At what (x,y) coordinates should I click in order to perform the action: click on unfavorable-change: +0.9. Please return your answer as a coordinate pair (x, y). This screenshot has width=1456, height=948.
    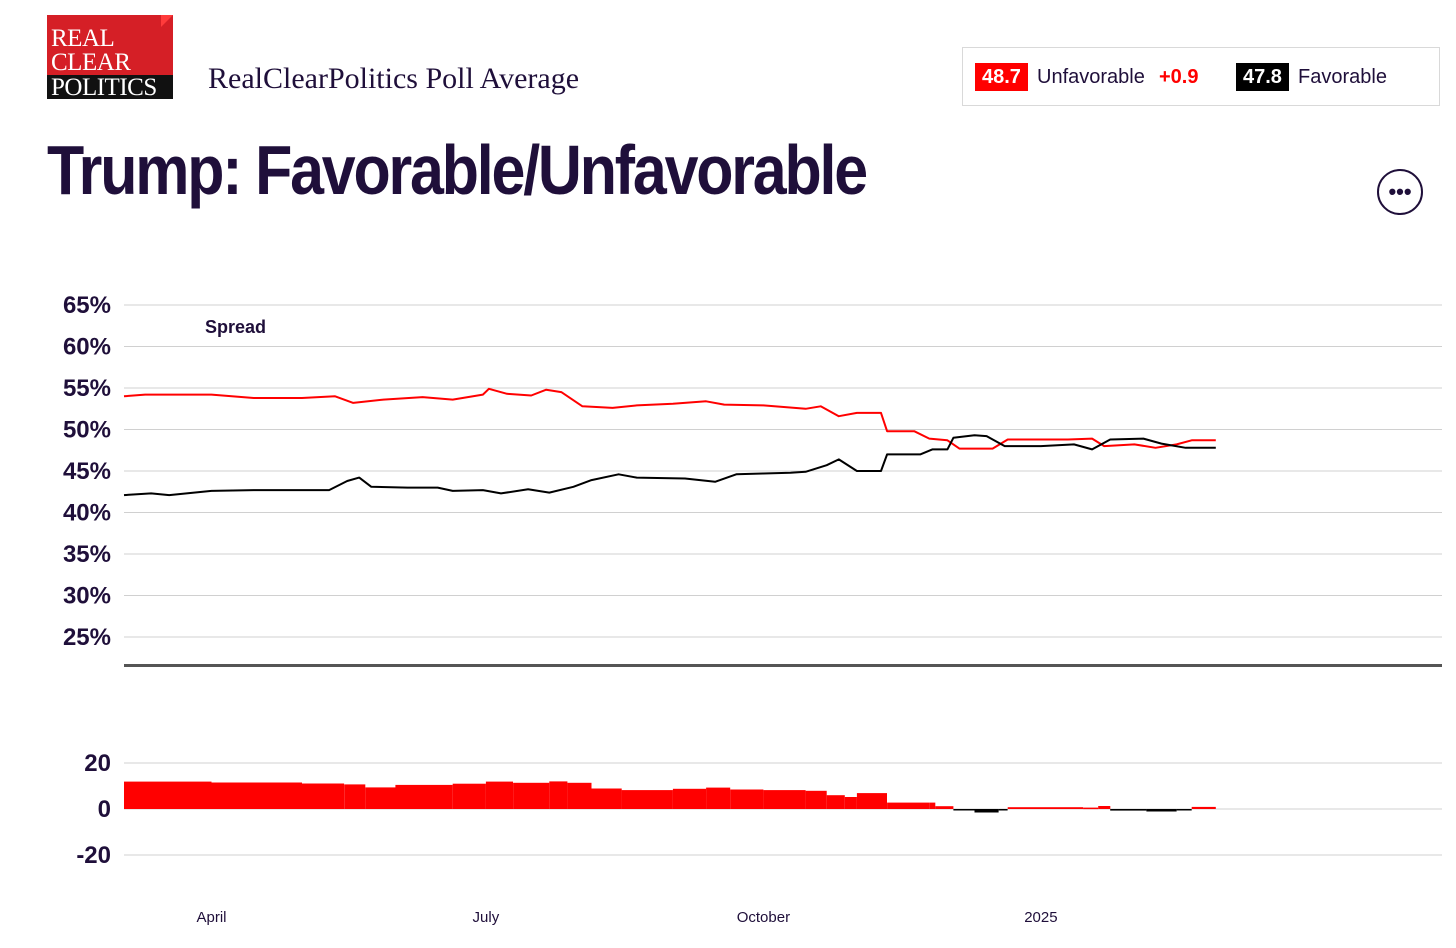
    Looking at the image, I should click on (1179, 77).